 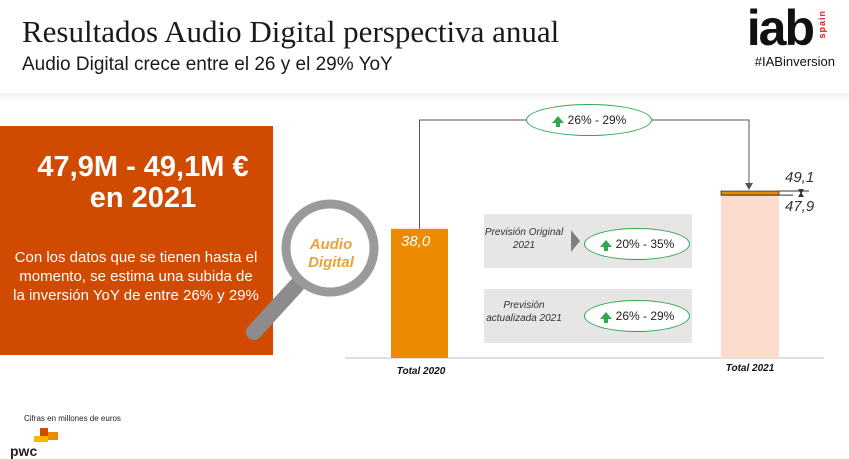 I want to click on highlight-year: en 2021, so click(x=143, y=198).